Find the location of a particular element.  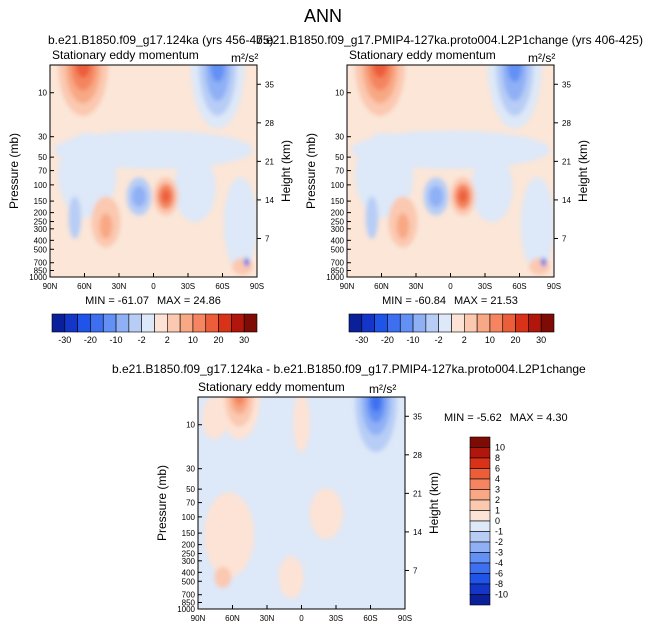

y-tick-label: 100 is located at coordinates (338, 185).